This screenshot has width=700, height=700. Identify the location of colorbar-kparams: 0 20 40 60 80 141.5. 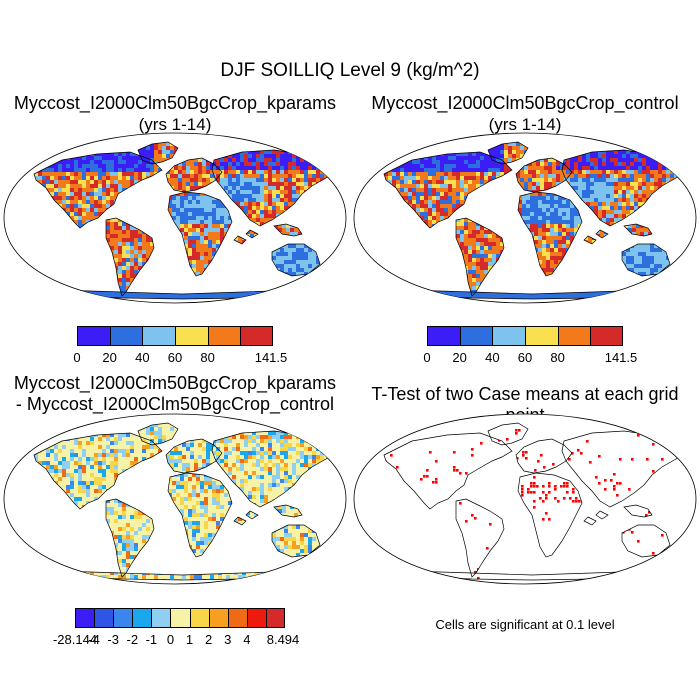
(180, 346).